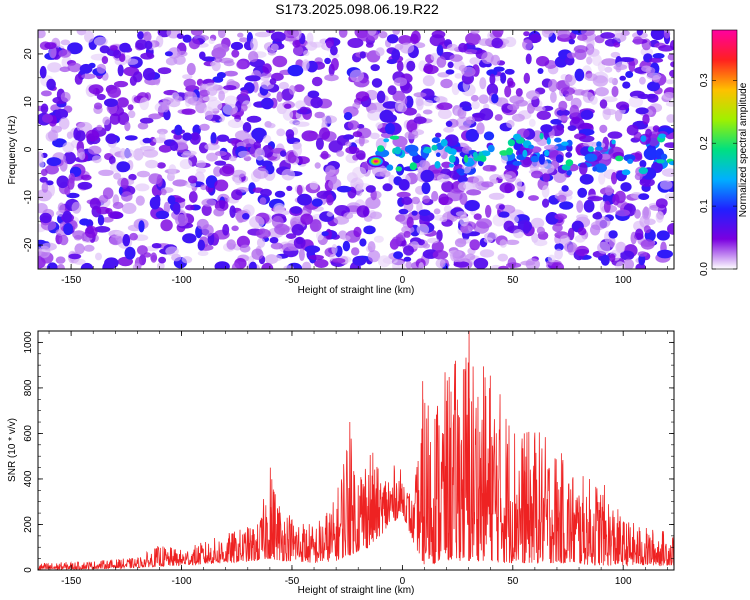 The image size is (750, 600). Describe the element at coordinates (71, 280) in the screenshot. I see `x-tick-label: -150` at that location.